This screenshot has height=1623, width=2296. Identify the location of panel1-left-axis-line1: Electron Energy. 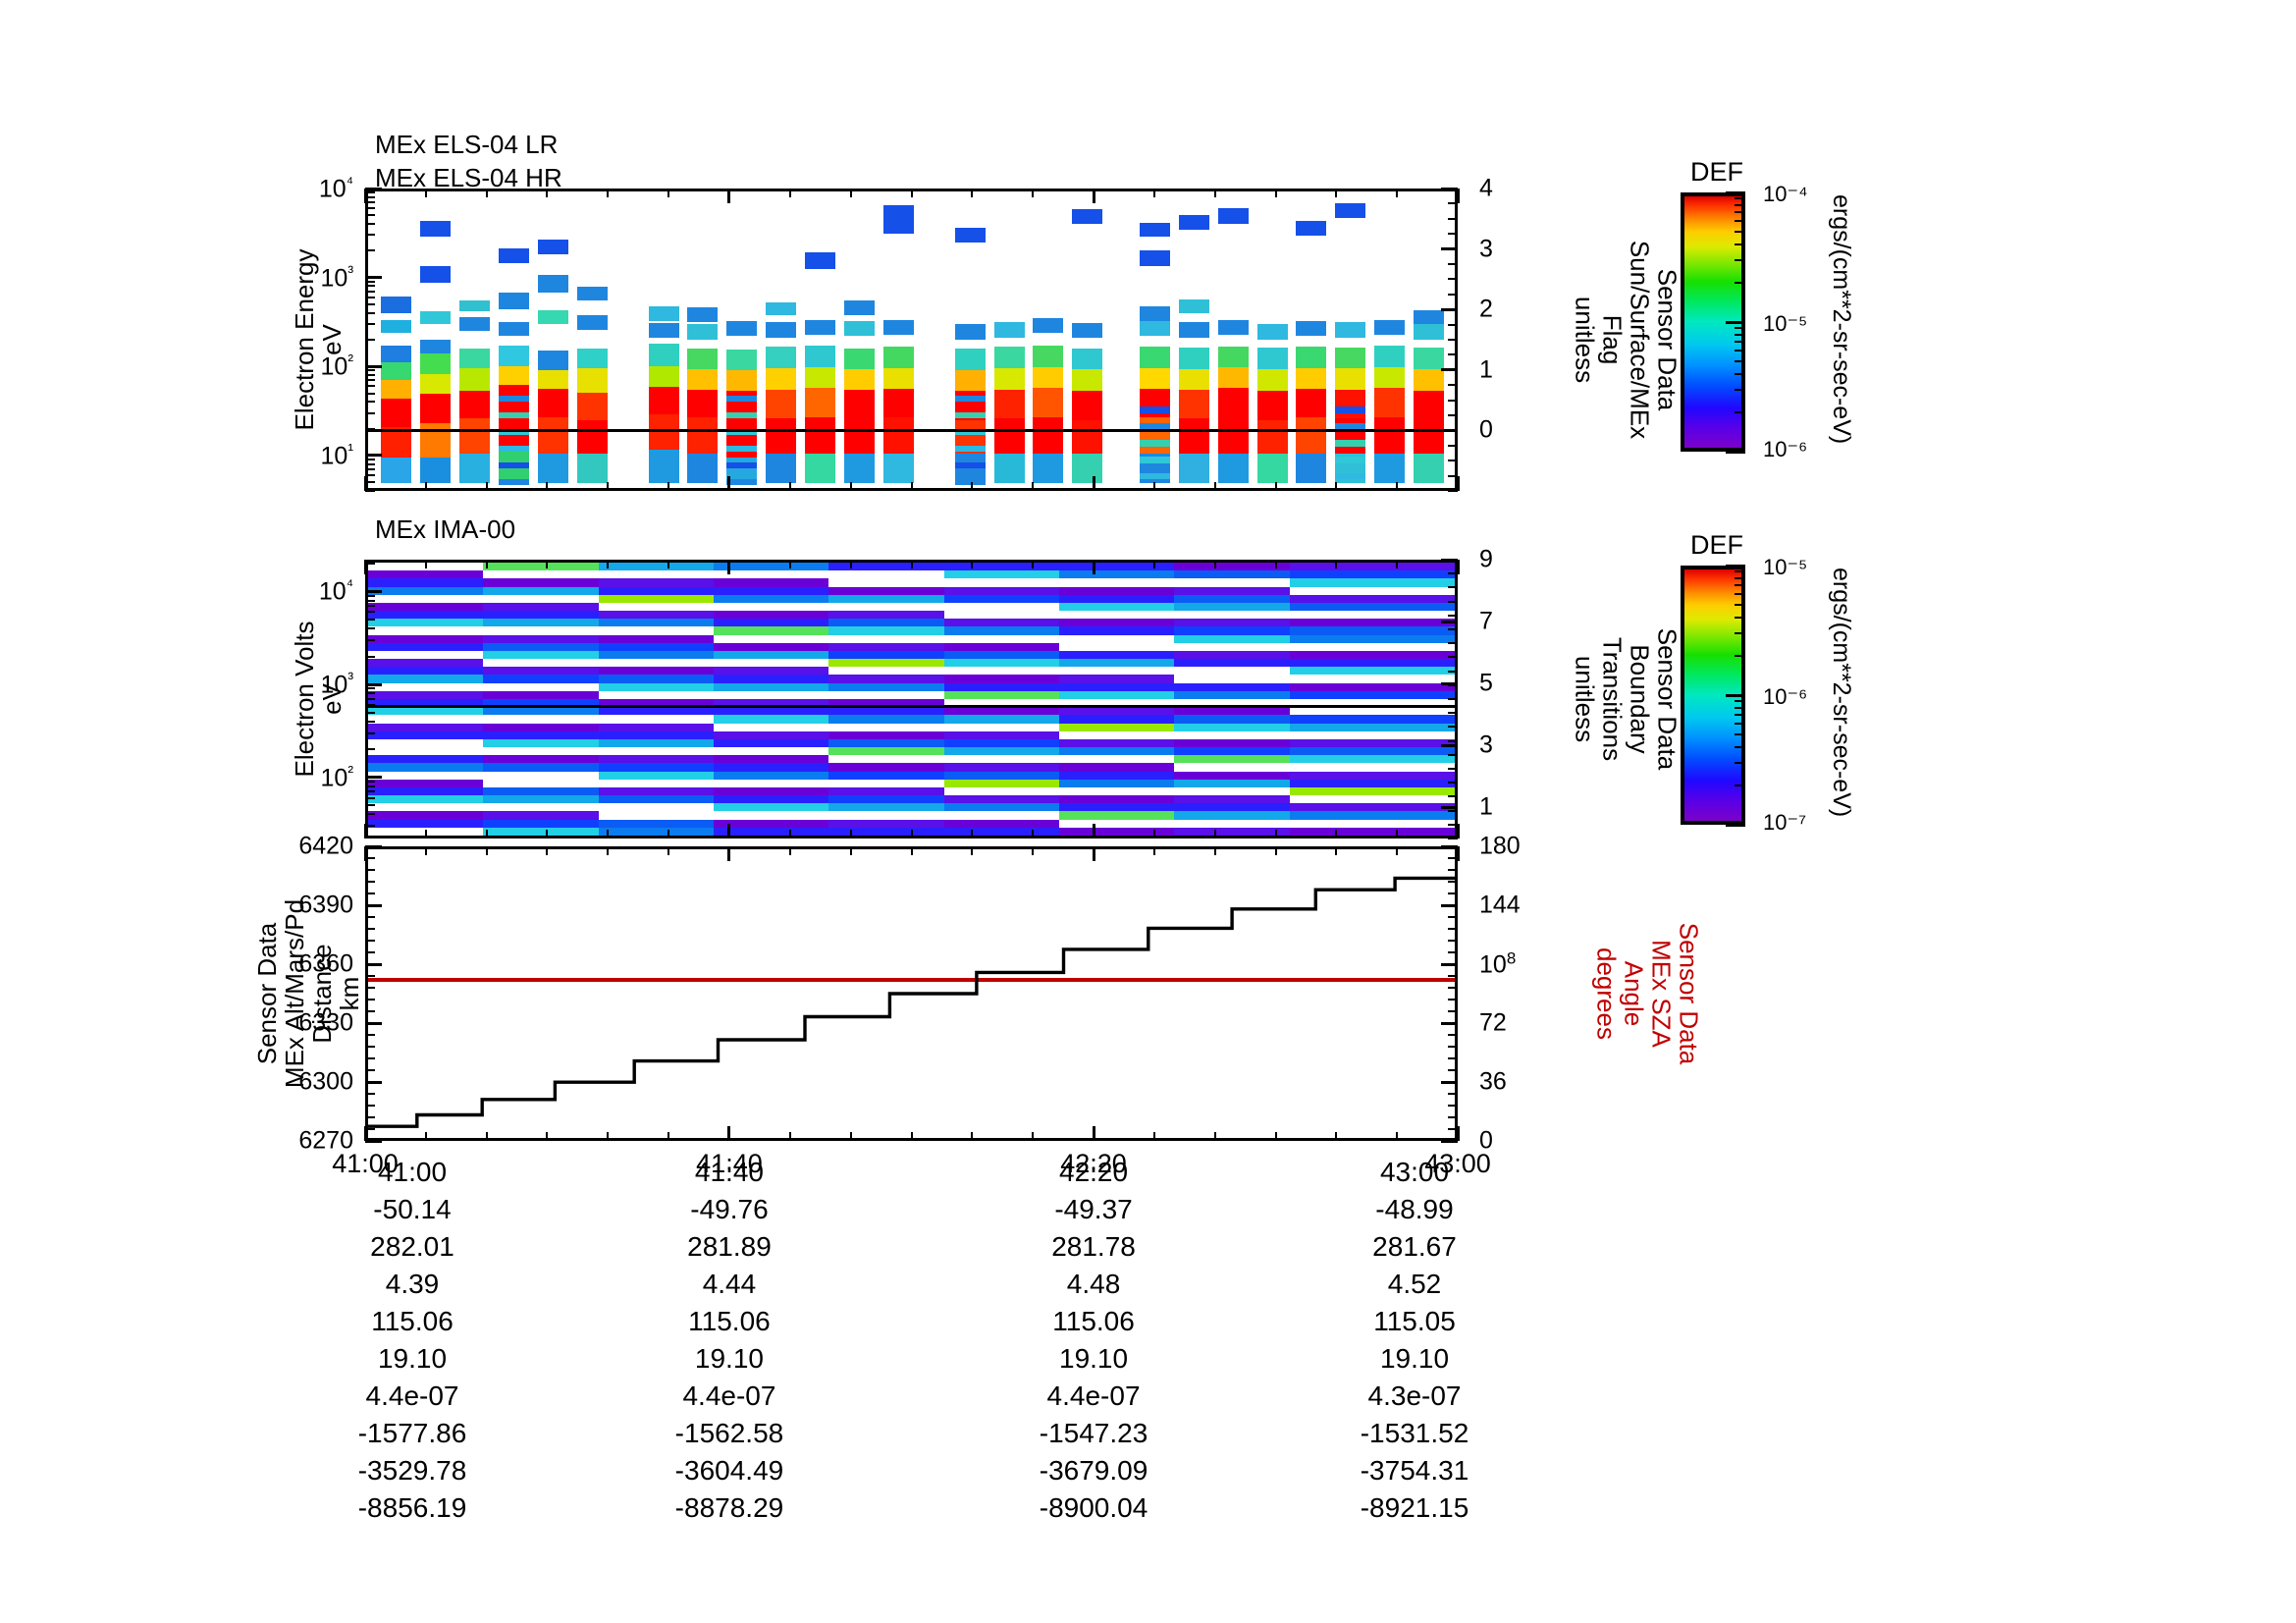
(304, 339).